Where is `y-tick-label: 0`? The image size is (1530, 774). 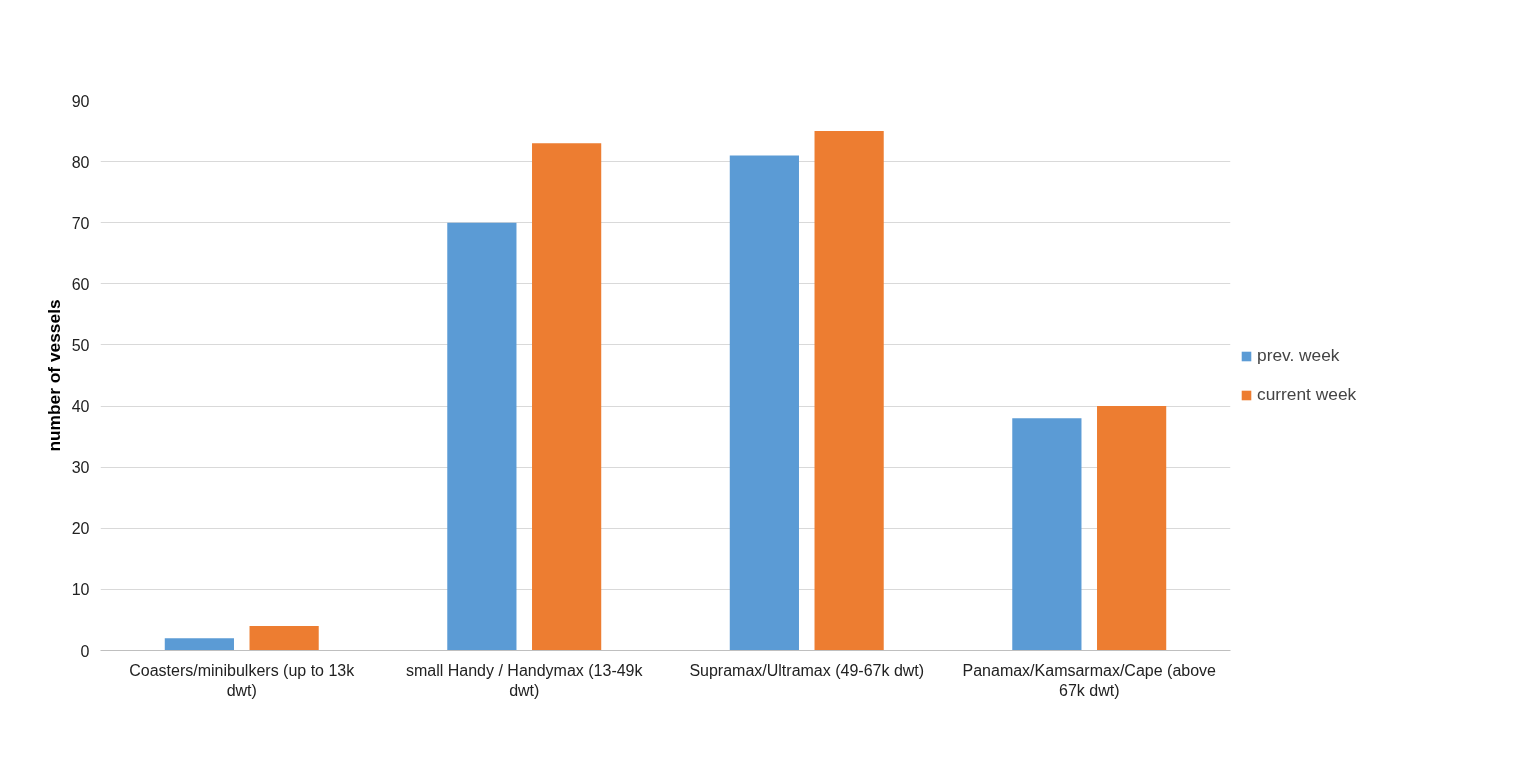
y-tick-label: 0 is located at coordinates (85, 651).